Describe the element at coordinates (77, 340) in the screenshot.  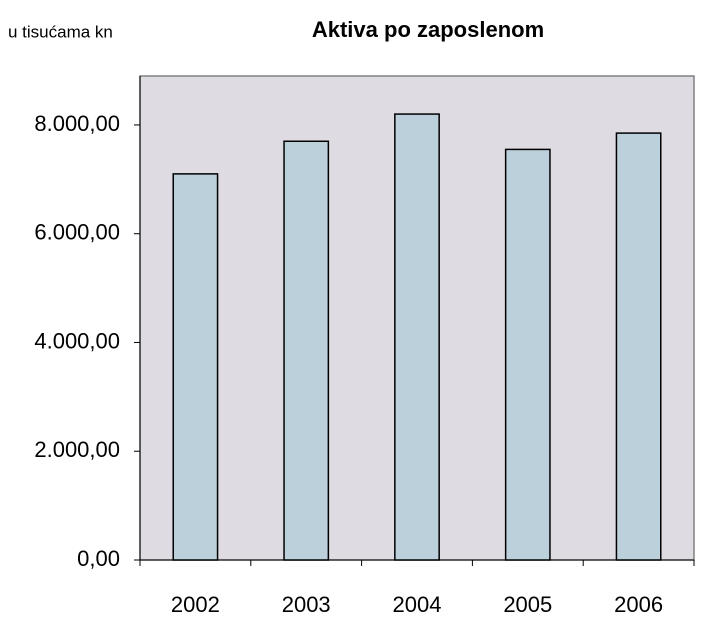
I see `y-tick-label: 4.000,00` at that location.